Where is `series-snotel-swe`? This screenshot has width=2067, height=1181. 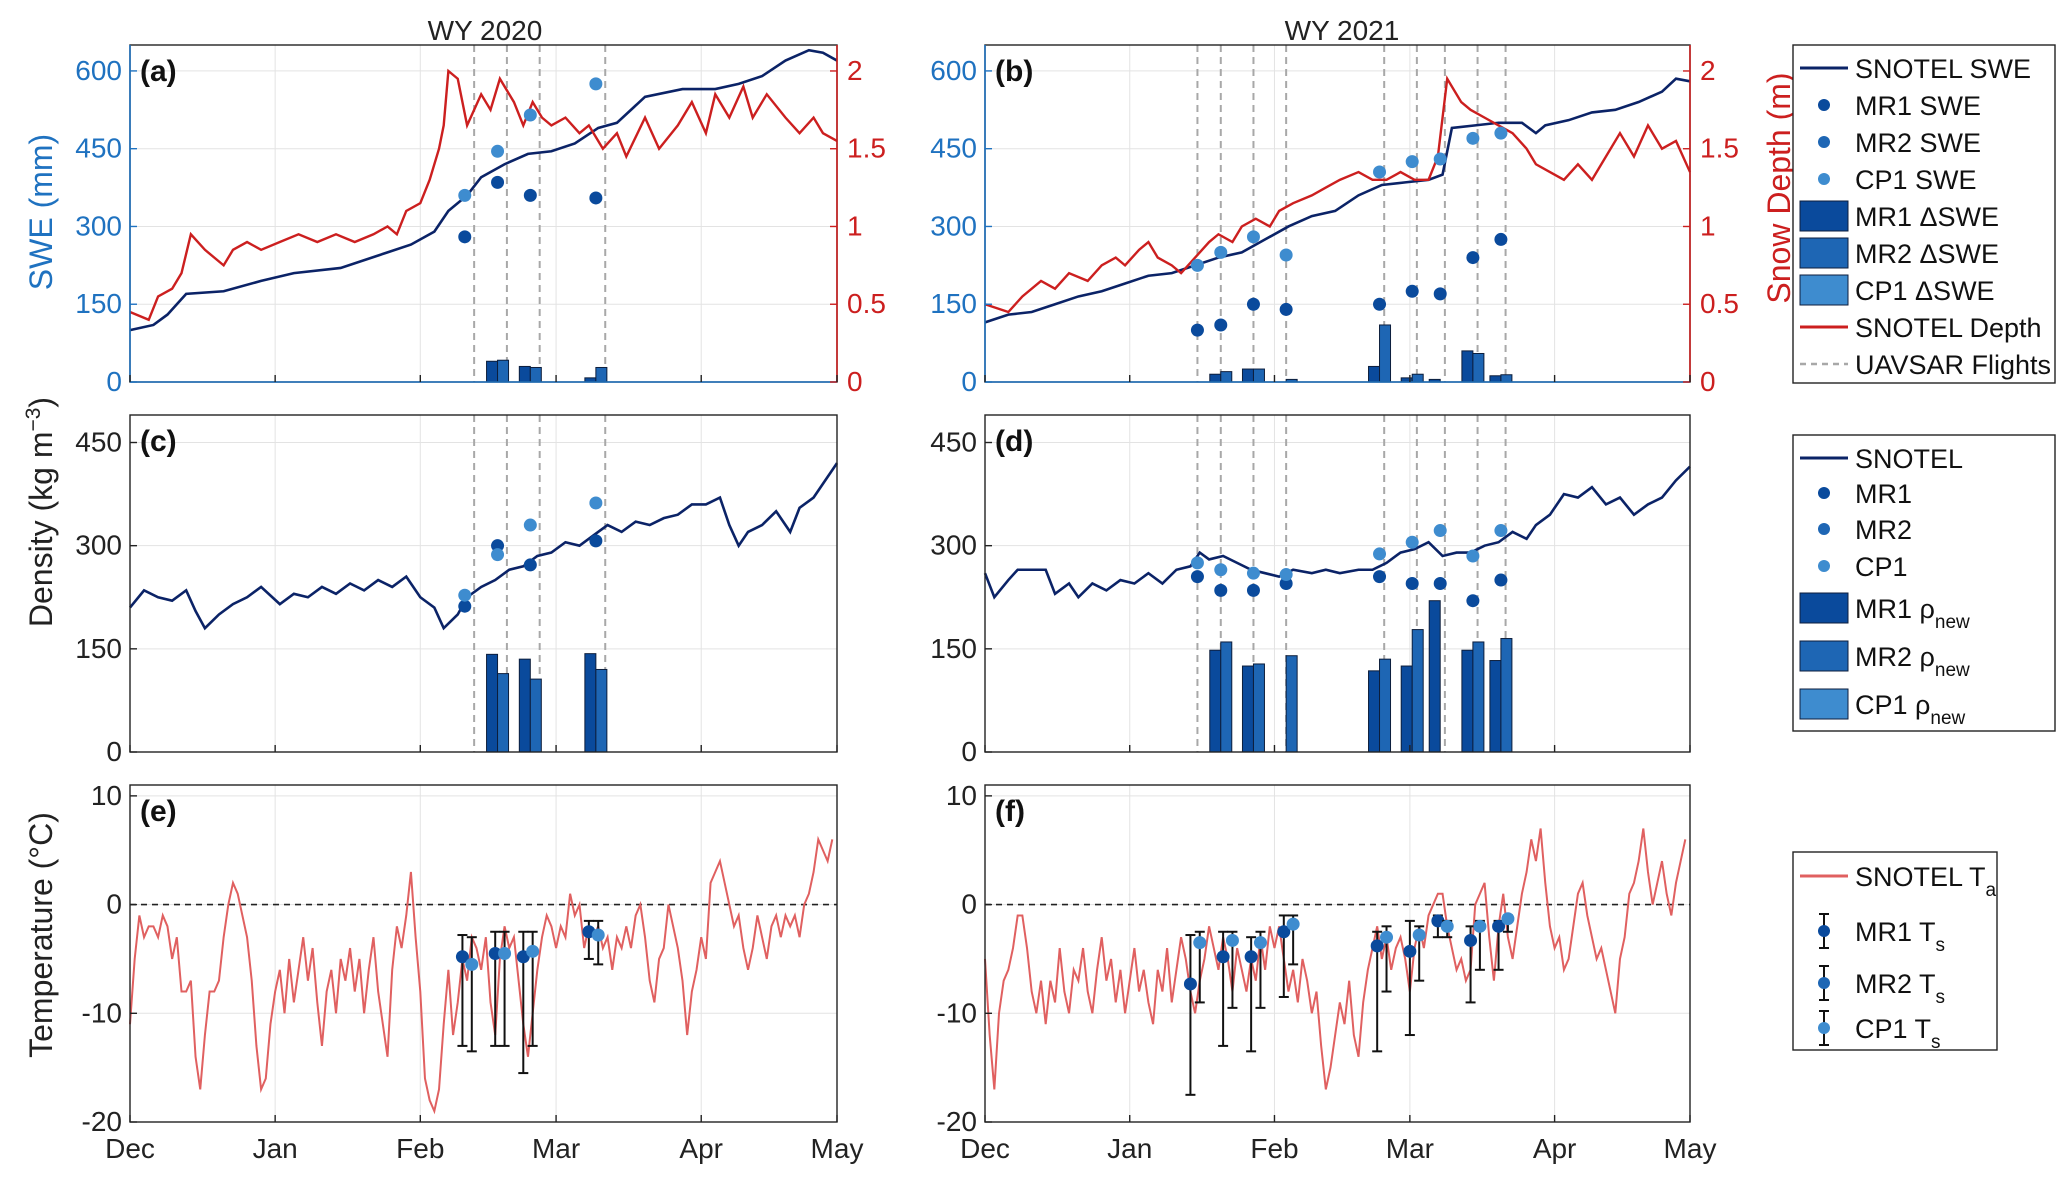 series-snotel-swe is located at coordinates (483, 190).